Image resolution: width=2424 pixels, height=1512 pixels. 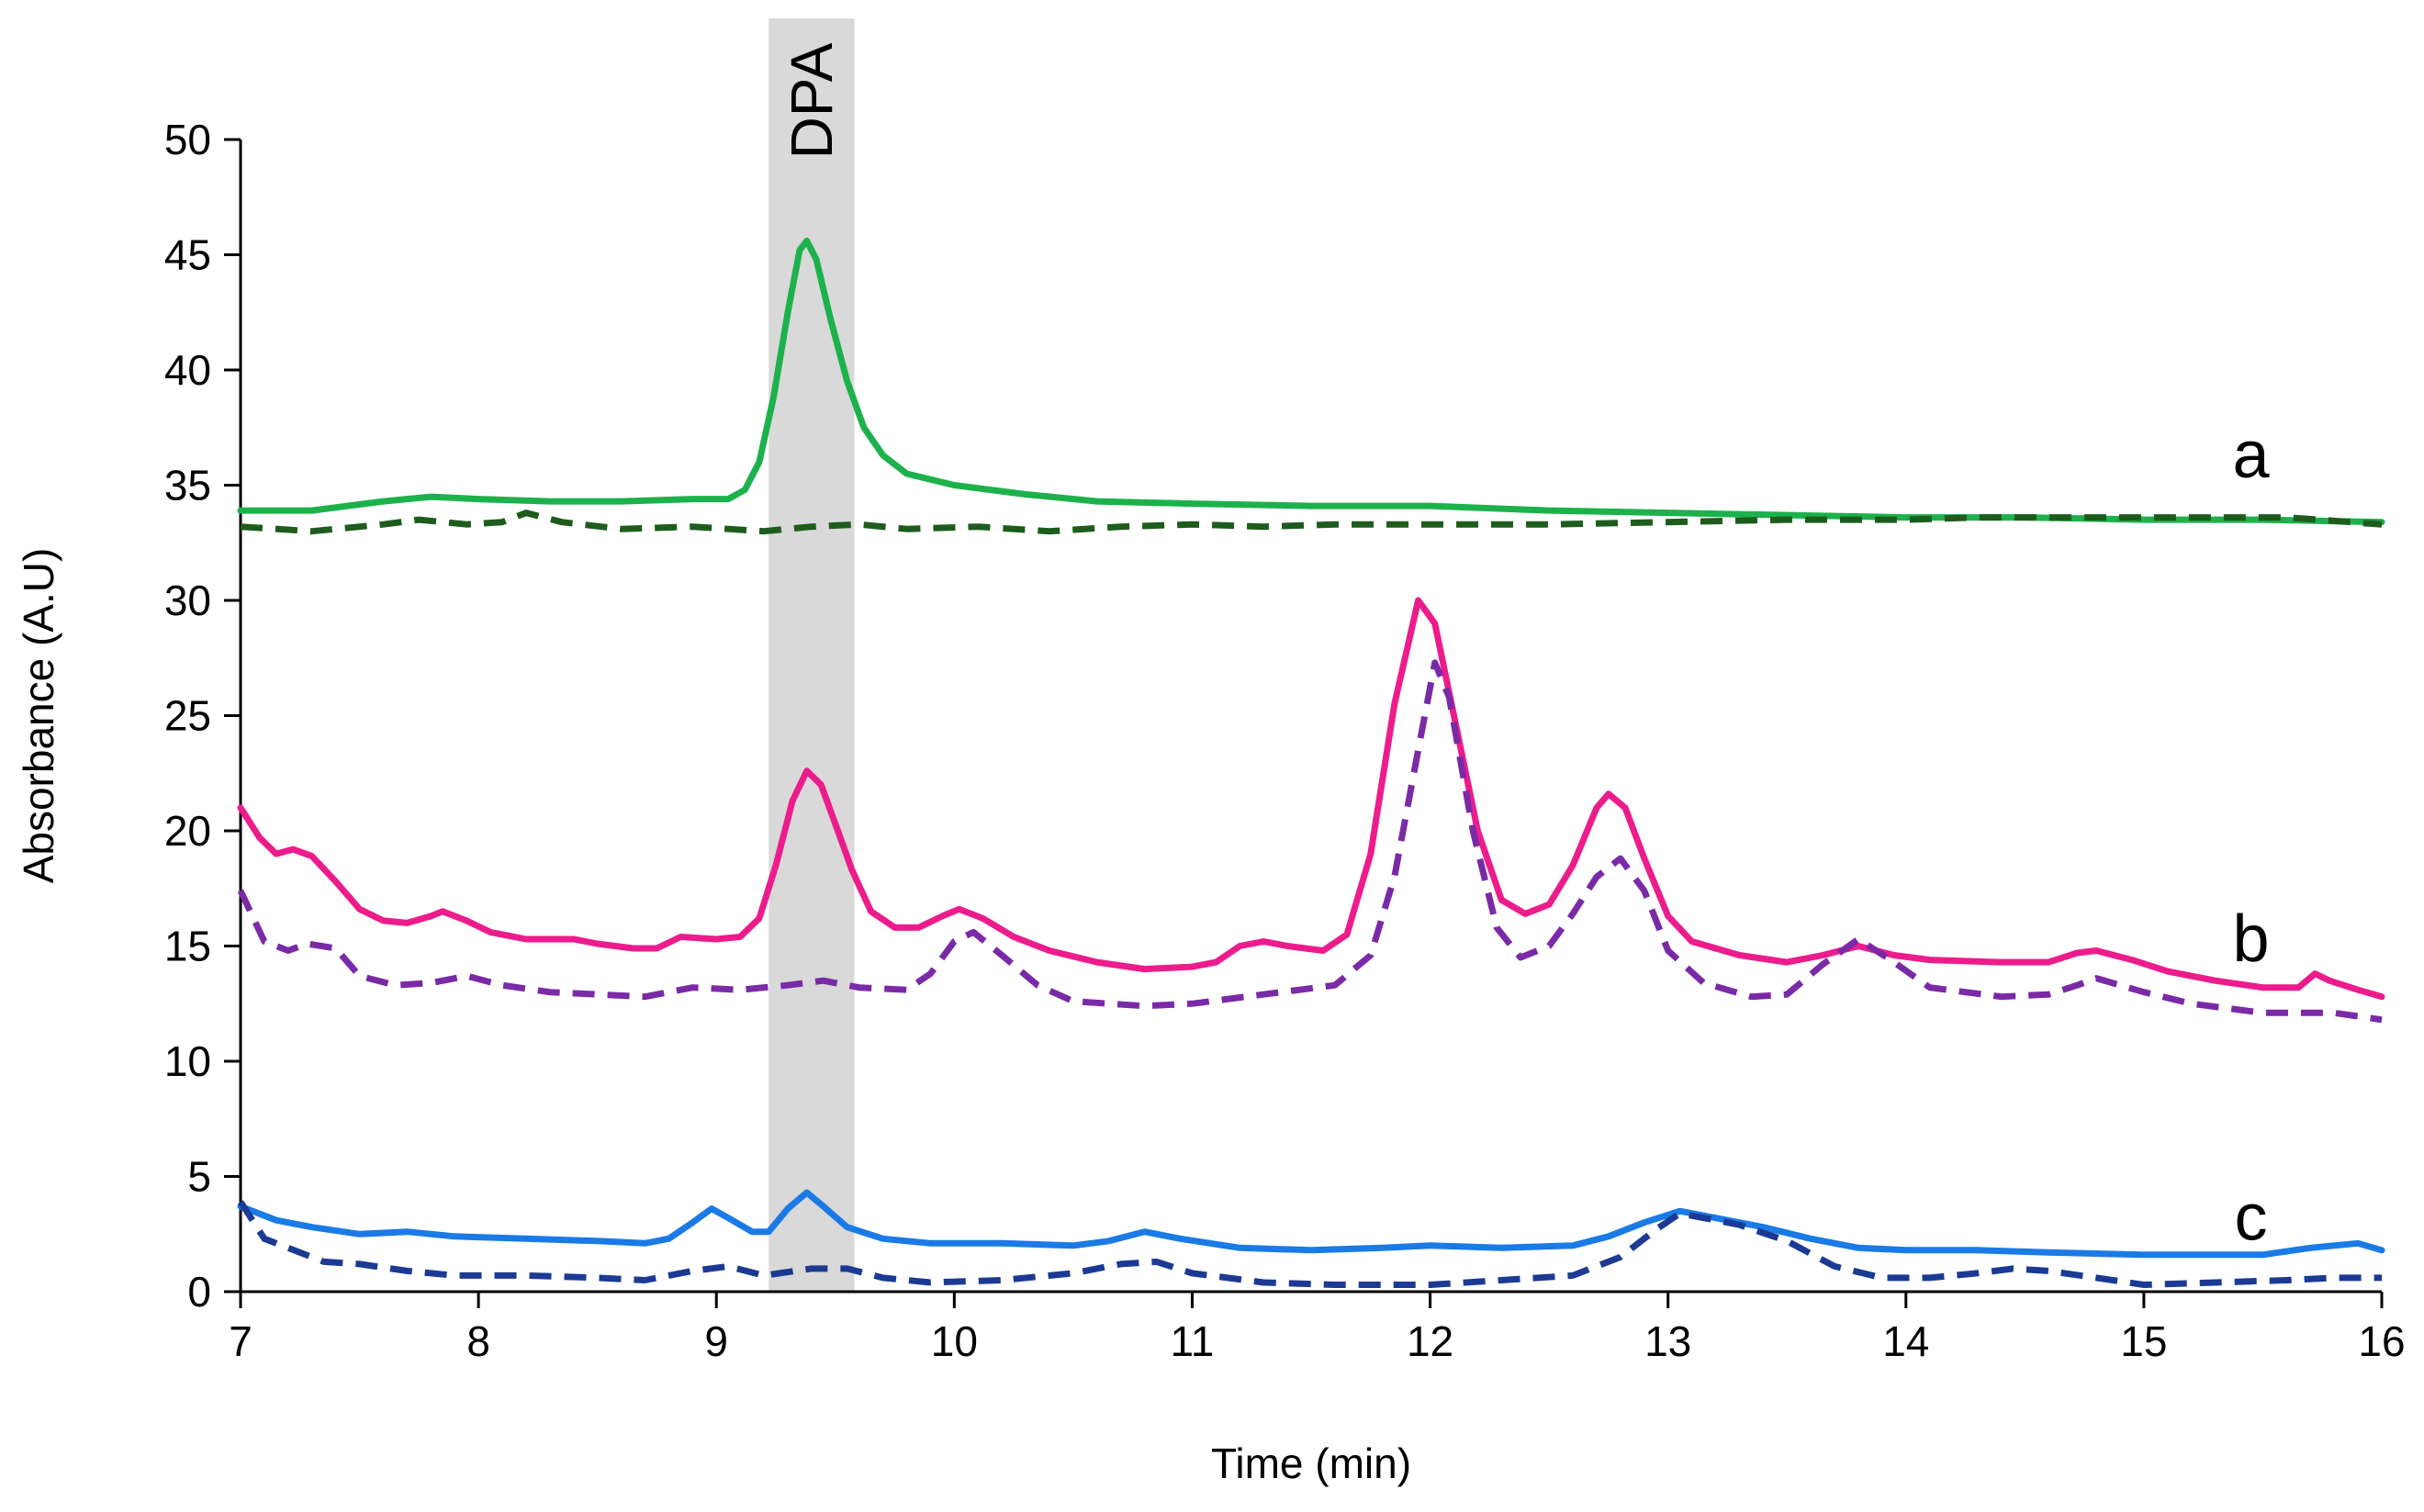 What do you see at coordinates (188, 1061) in the screenshot?
I see `y-tick-label: 10` at bounding box center [188, 1061].